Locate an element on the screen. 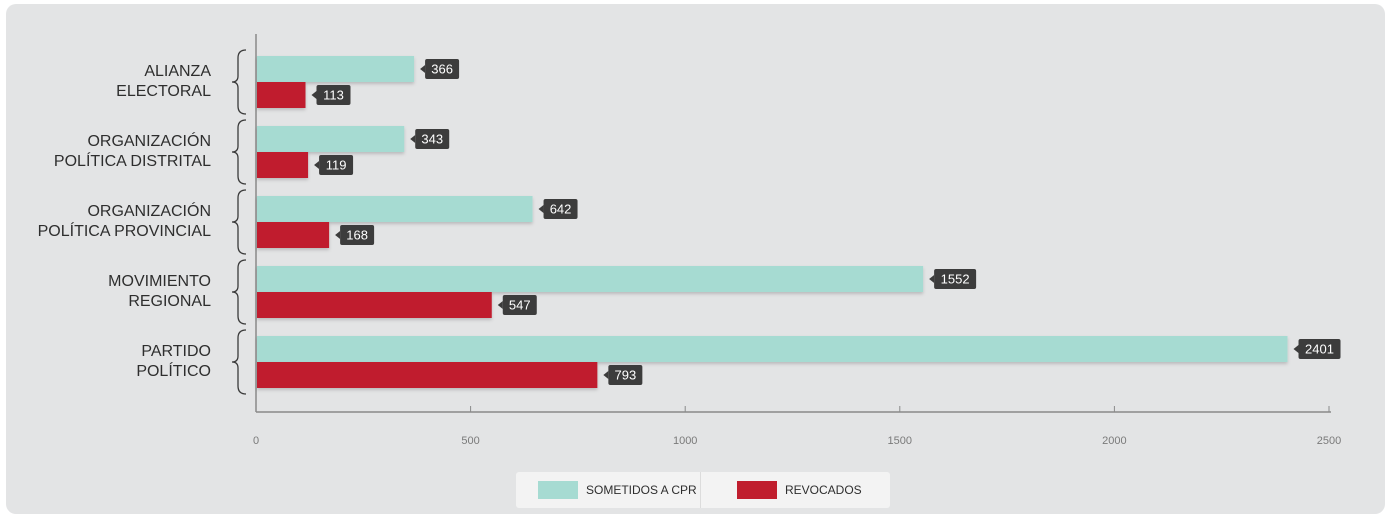 Image resolution: width=1391 pixels, height=518 pixels. category-label: ALIANZA ELECTORAL is located at coordinates (163, 81).